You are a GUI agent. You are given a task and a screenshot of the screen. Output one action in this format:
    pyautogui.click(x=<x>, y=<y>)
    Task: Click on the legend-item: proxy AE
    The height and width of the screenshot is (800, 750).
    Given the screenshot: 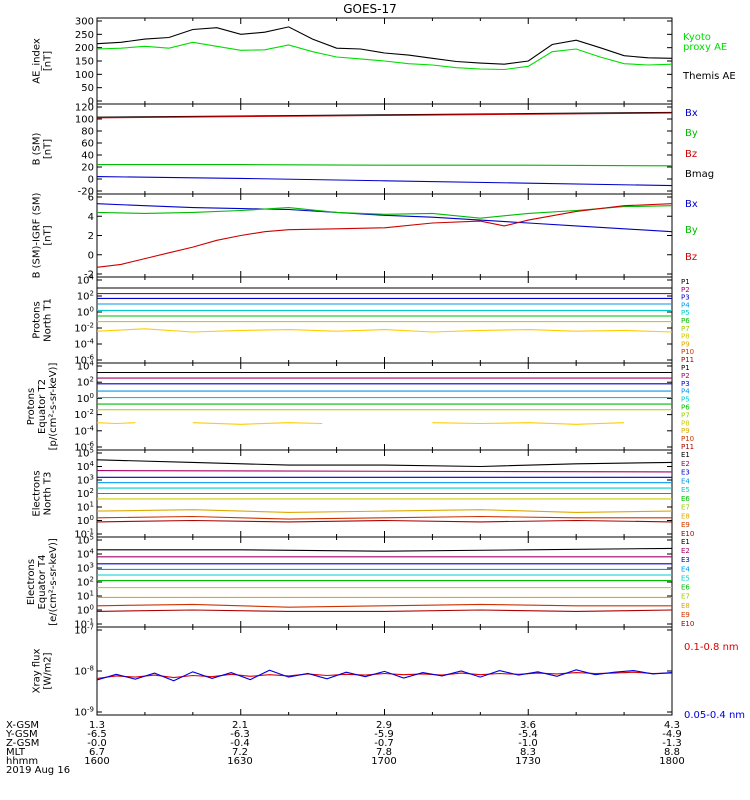 What is the action you would take?
    pyautogui.click(x=705, y=47)
    